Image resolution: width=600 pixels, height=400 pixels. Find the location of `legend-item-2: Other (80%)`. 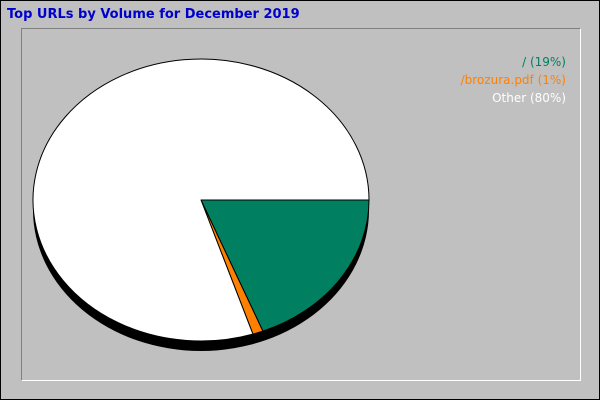

legend-item-2: Other (80%) is located at coordinates (529, 98).